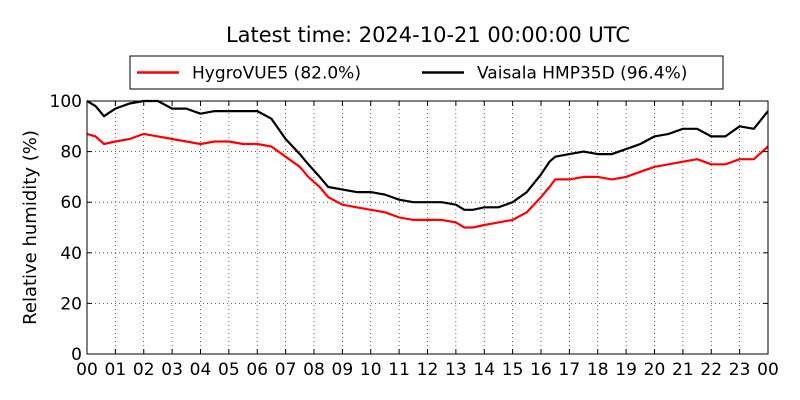  I want to click on x-tick-label: 15, so click(513, 370).